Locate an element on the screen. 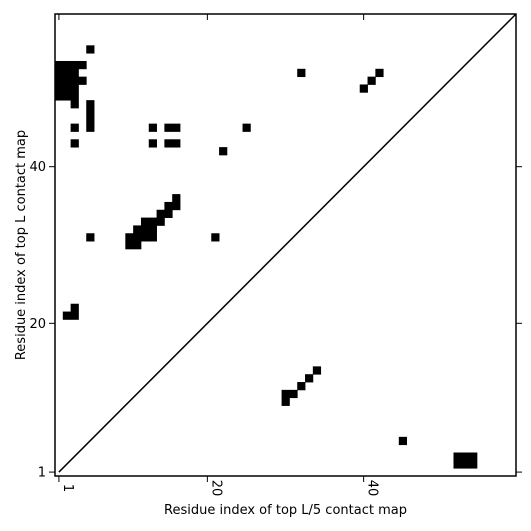 This screenshot has height=531, width=531. y-tick-label: 40 is located at coordinates (37, 167).